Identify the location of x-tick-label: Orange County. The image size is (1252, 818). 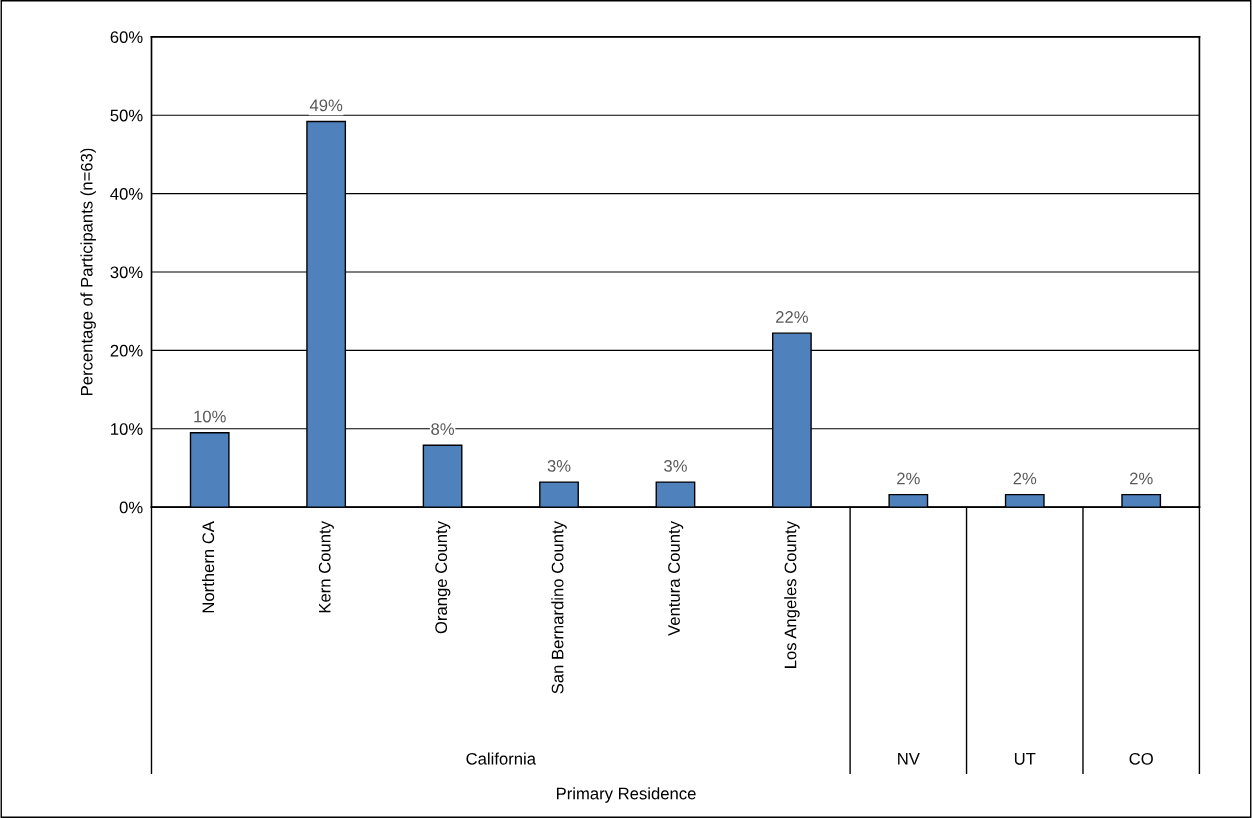
(443, 577).